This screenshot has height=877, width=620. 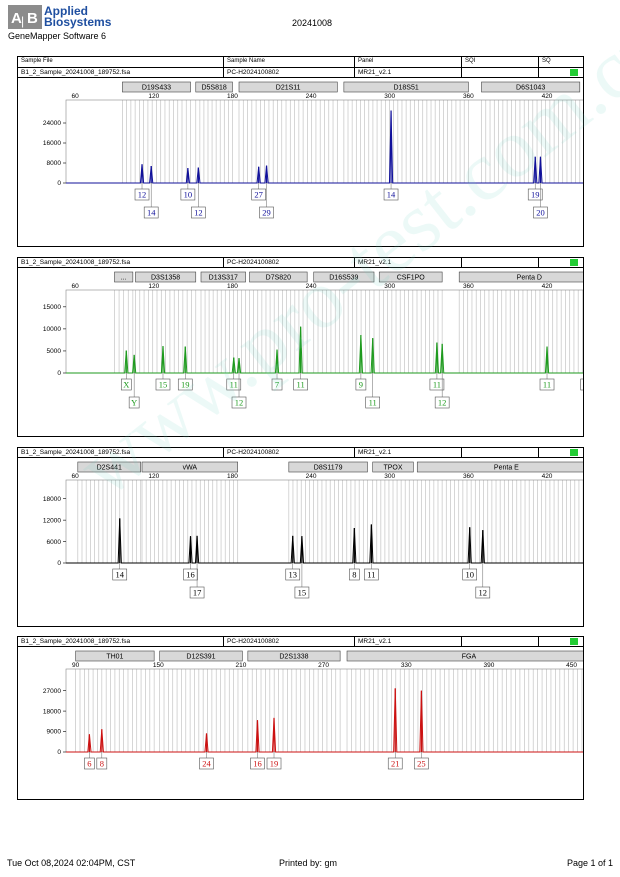 I want to click on x-tick-label: 90, so click(x=76, y=665).